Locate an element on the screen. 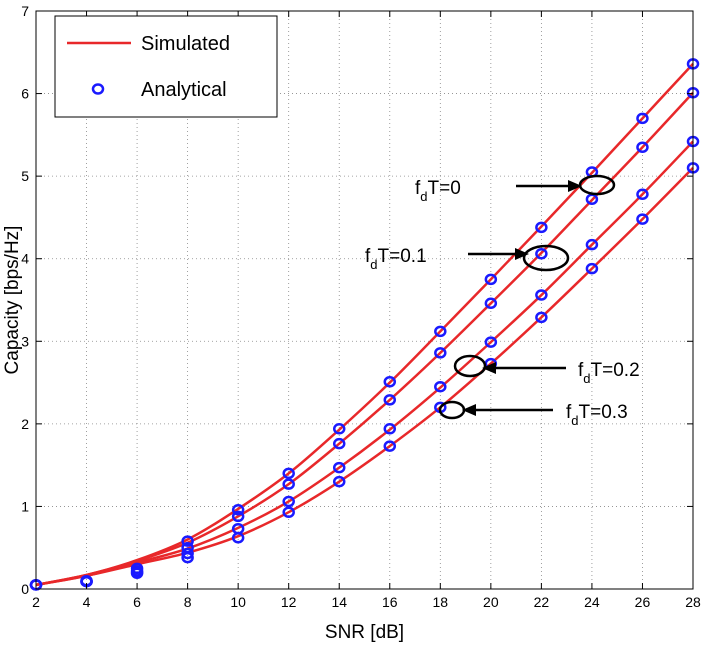  legend: Simulated Analytical is located at coordinates (166, 66).